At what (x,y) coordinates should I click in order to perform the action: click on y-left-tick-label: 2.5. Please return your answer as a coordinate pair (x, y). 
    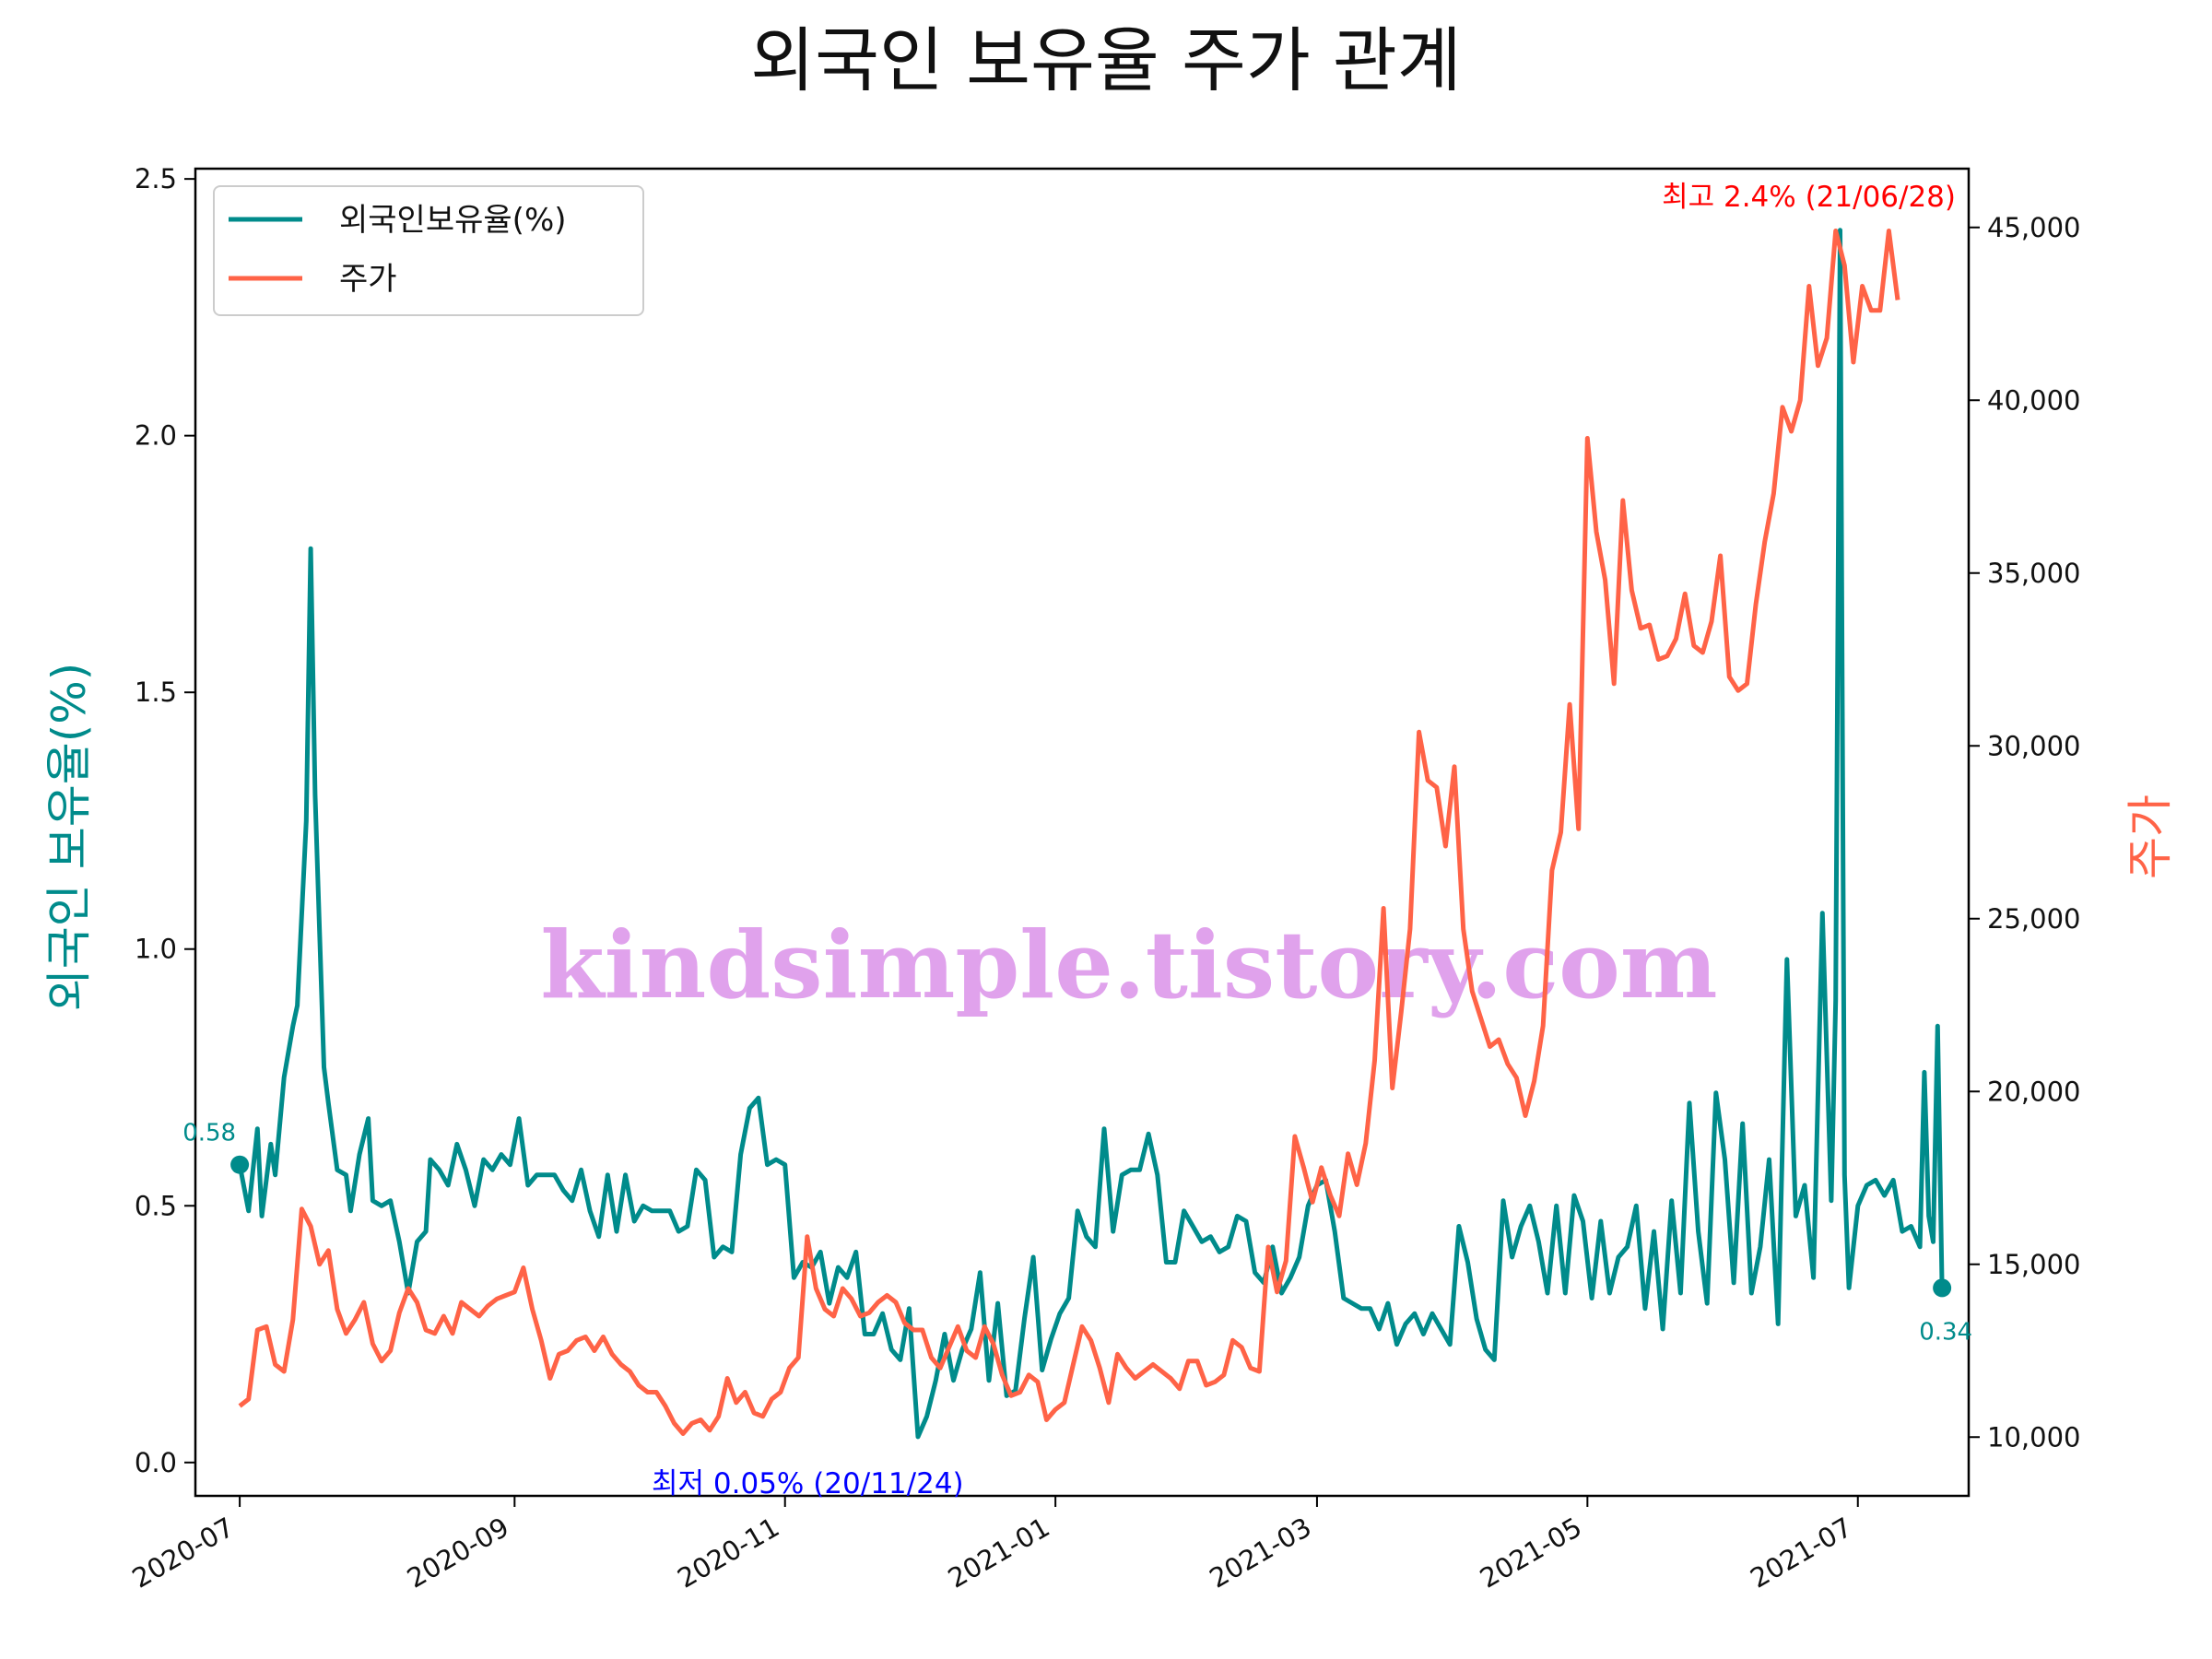
    Looking at the image, I should click on (156, 178).